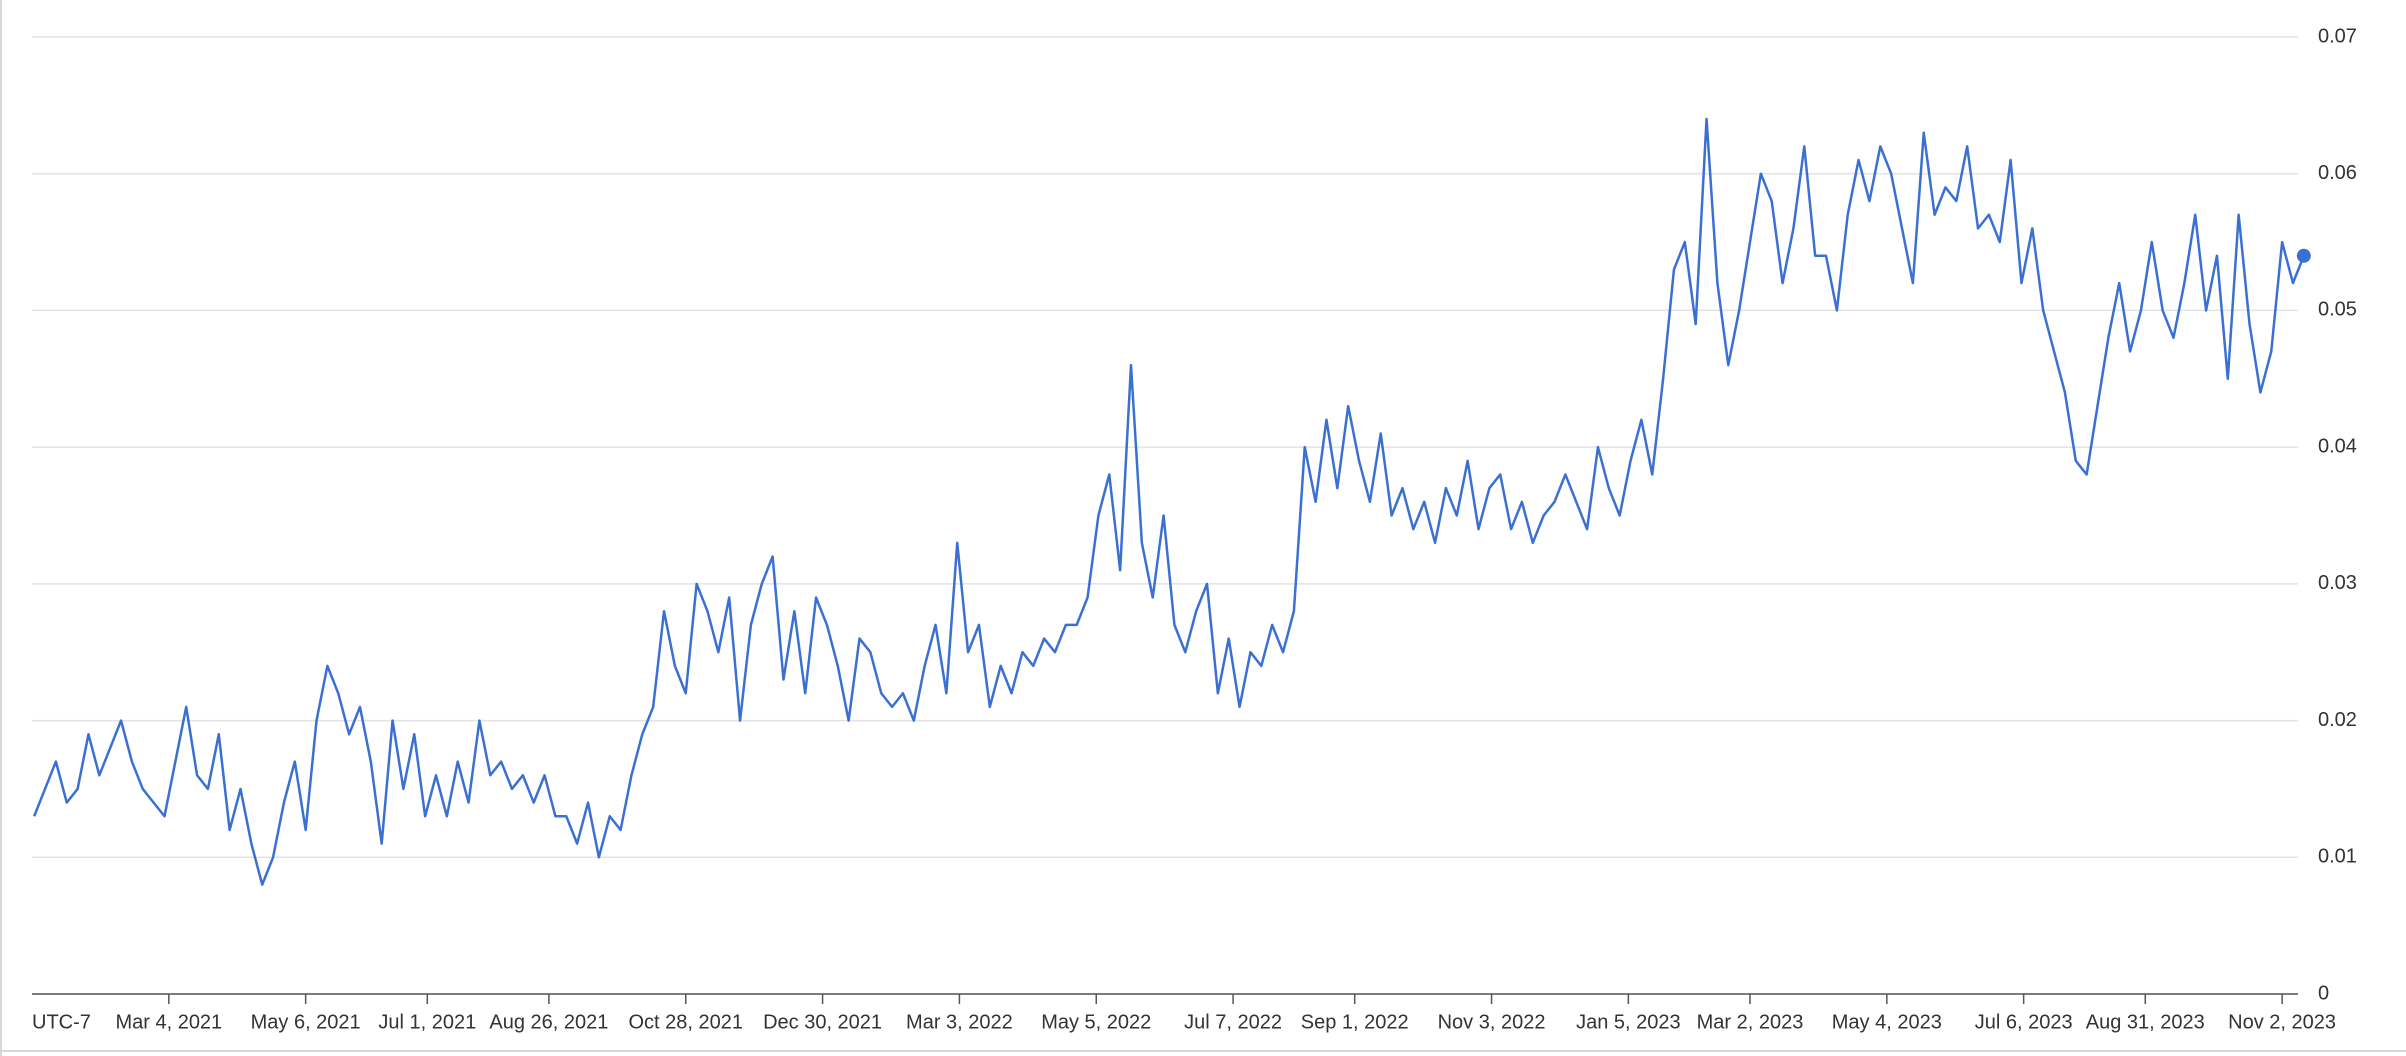  I want to click on y-tick-label: 0.06, so click(2337, 173).